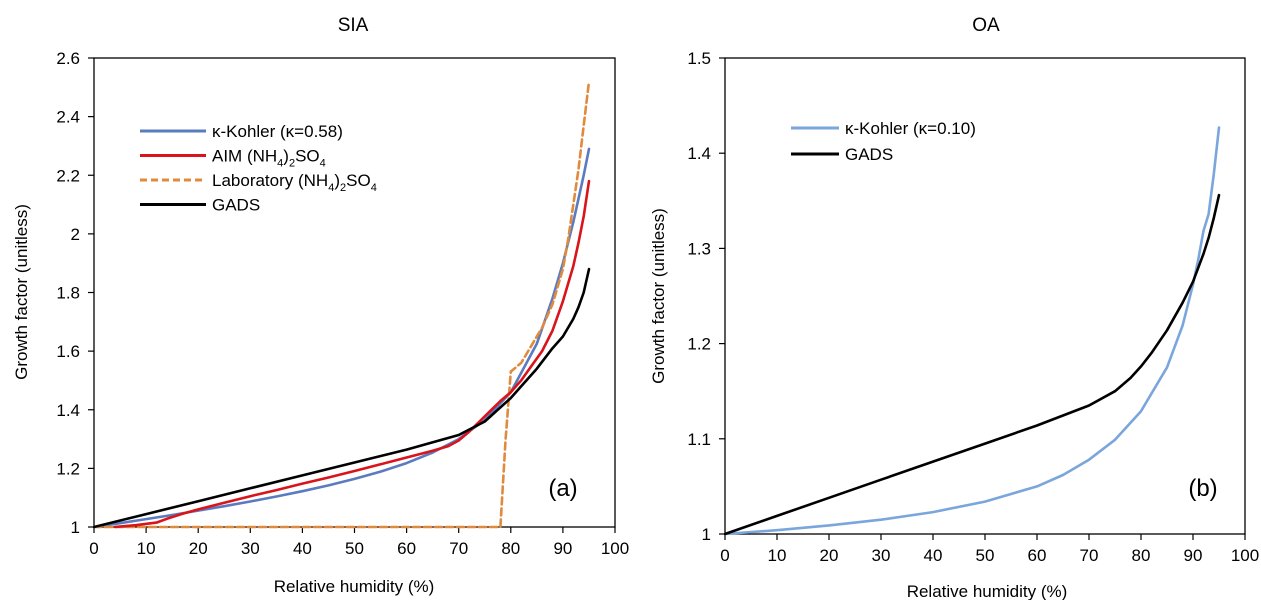 The width and height of the screenshot is (1261, 600). I want to click on y-tick-label: 1.8, so click(68, 293).